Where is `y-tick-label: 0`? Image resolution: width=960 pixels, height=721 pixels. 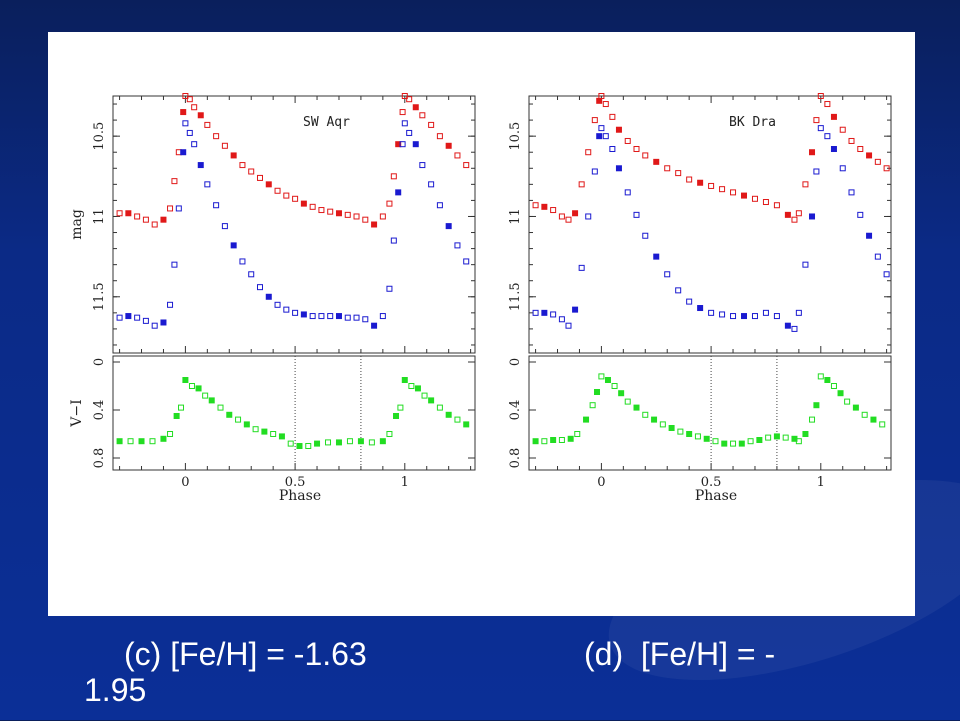 y-tick-label: 0 is located at coordinates (515, 362).